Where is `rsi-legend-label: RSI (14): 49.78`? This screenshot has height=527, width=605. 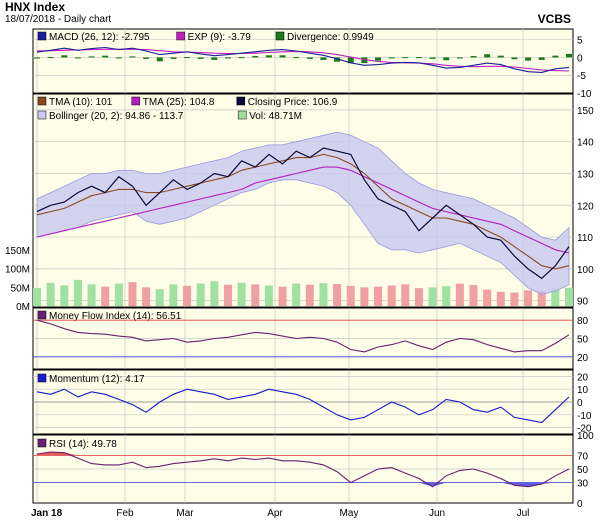
rsi-legend-label: RSI (14): 49.78 is located at coordinates (83, 444).